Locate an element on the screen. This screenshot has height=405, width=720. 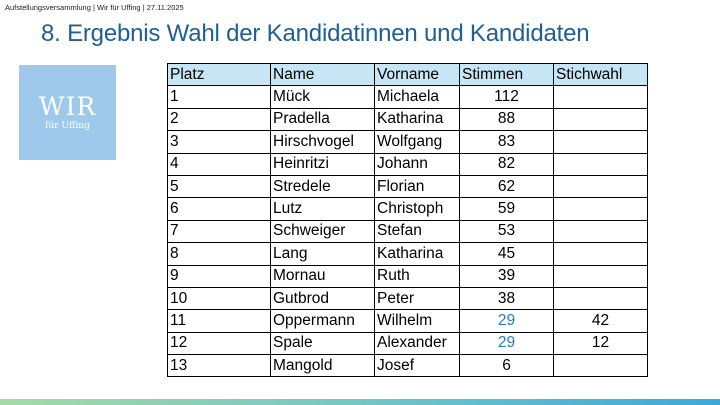
cell-vorname: Johann is located at coordinates (417, 164).